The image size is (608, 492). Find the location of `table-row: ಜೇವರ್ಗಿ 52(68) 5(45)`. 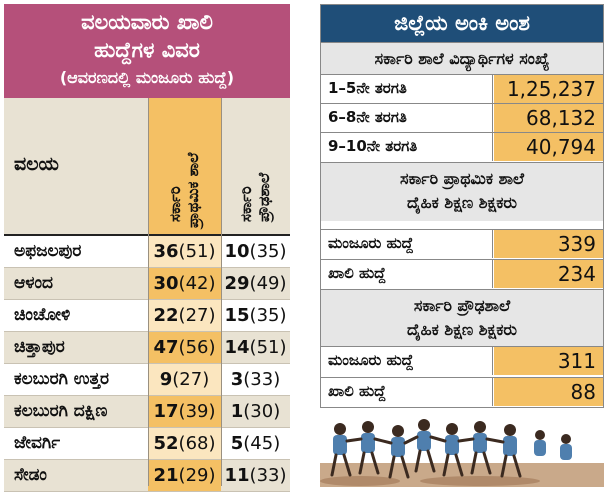

table-row: ಜೇವರ್ಗಿ 52(68) 5(45) is located at coordinates (147, 444).